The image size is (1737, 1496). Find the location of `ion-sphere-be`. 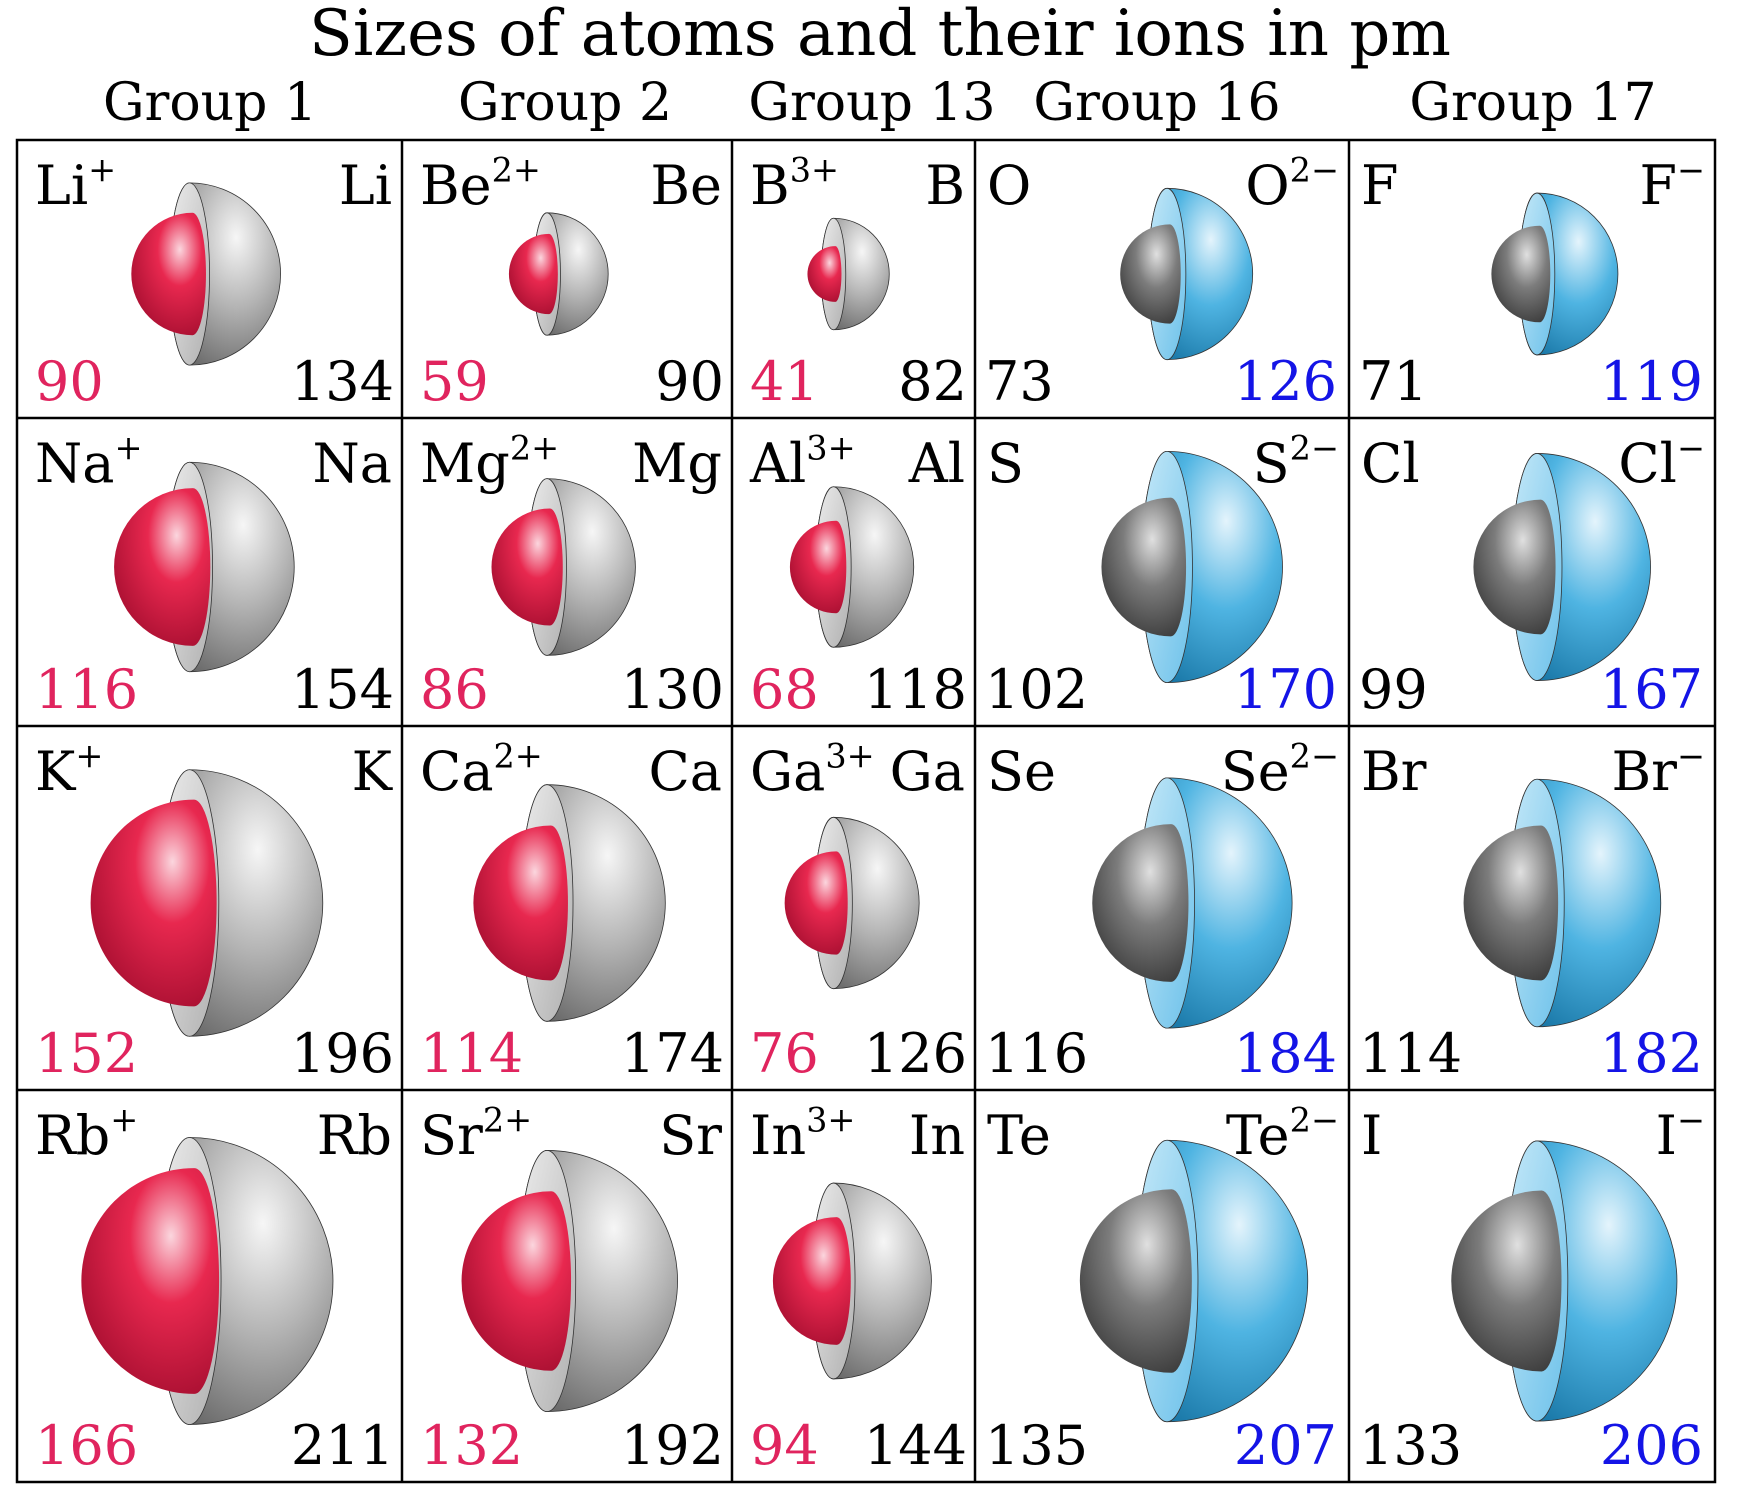

ion-sphere-be is located at coordinates (533, 274).